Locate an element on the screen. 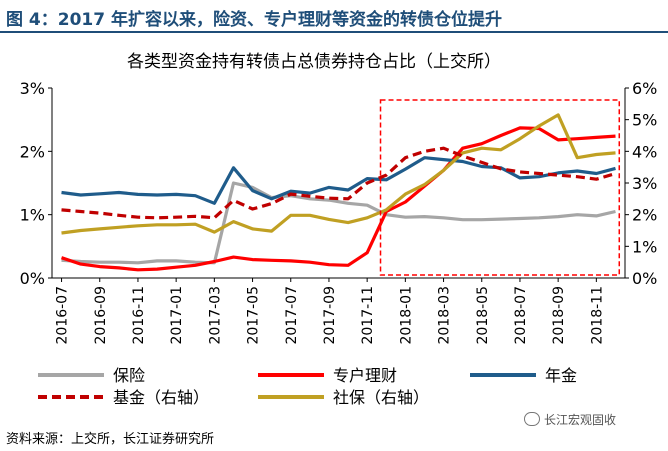  chart-title: 各类型资金持有转债占总债券持仓占比（上交所） is located at coordinates (314, 62).